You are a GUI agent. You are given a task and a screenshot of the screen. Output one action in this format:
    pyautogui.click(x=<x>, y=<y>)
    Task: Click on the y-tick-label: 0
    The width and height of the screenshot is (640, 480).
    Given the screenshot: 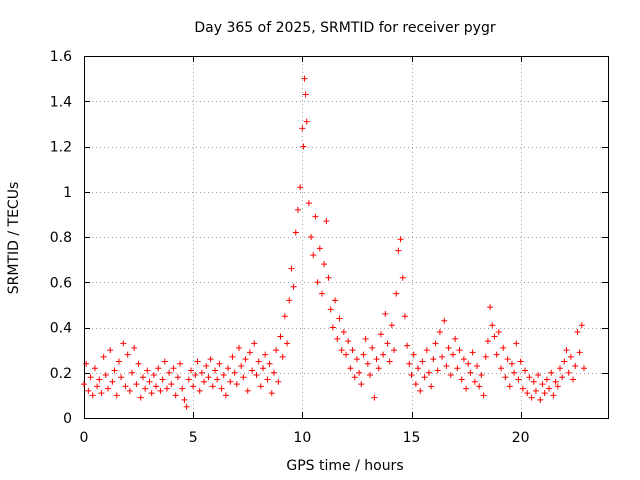 What is the action you would take?
    pyautogui.click(x=67, y=419)
    